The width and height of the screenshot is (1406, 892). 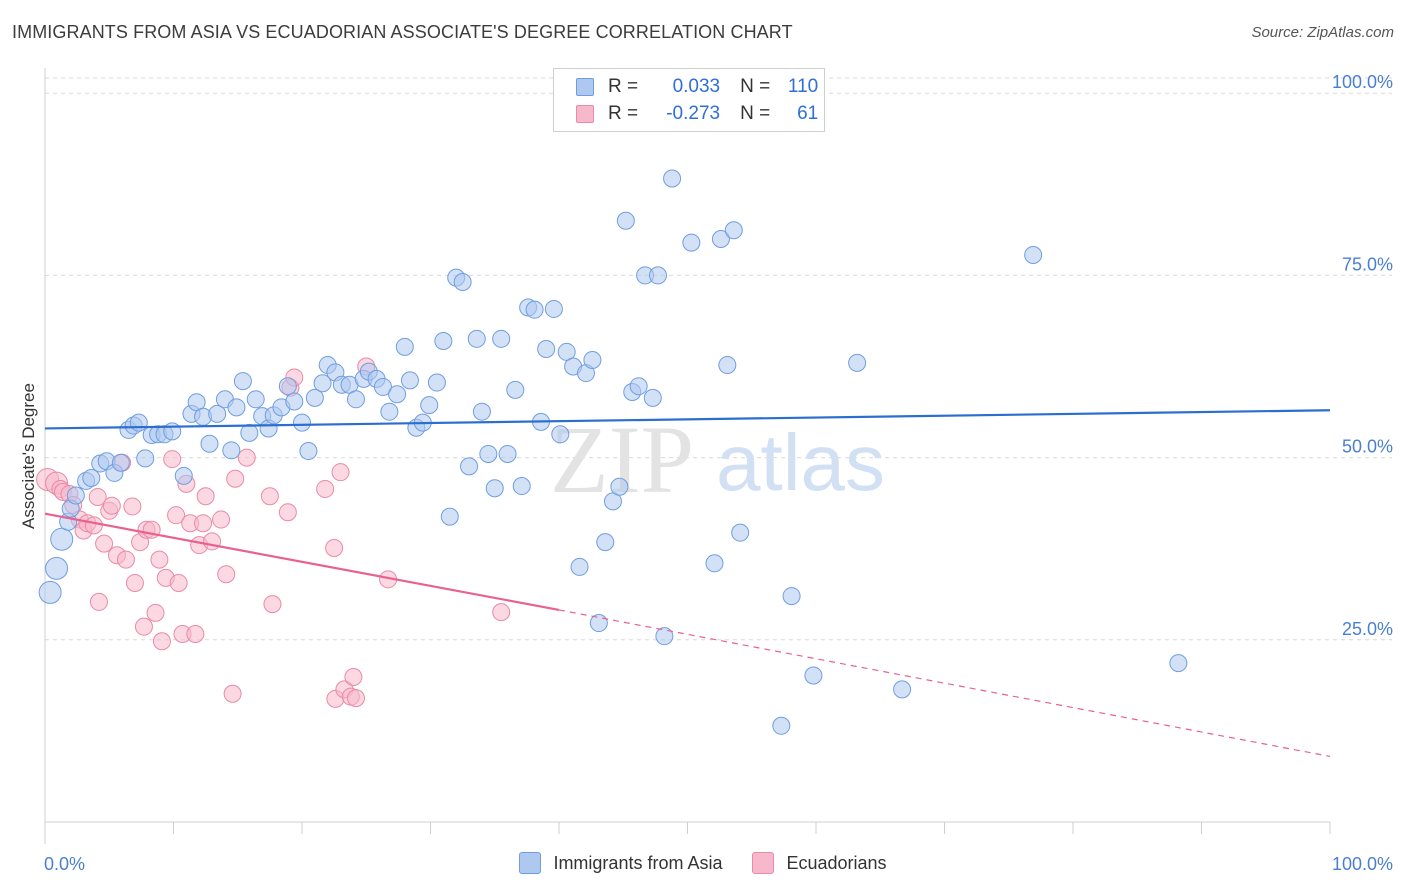 What do you see at coordinates (1362, 82) in the screenshot?
I see `y-tick-label: 100.0%` at bounding box center [1362, 82].